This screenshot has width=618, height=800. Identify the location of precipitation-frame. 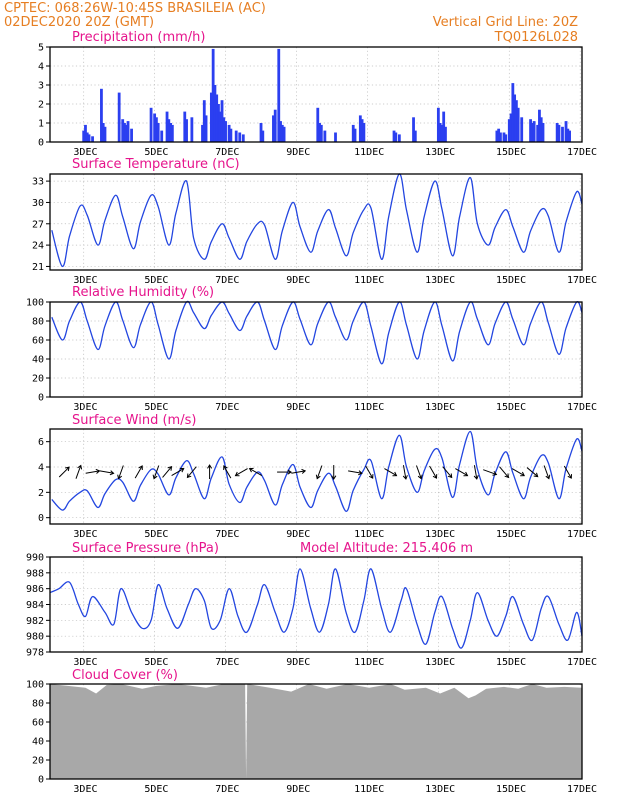
(316, 94).